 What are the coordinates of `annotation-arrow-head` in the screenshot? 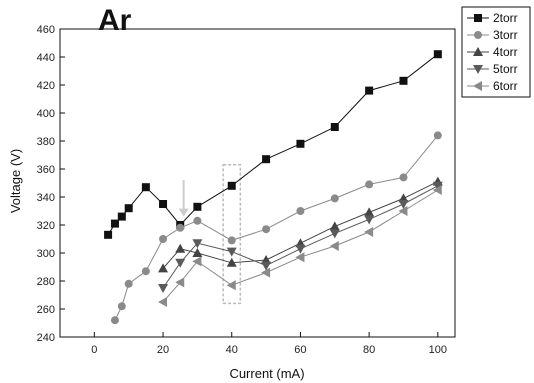 It's located at (183, 212).